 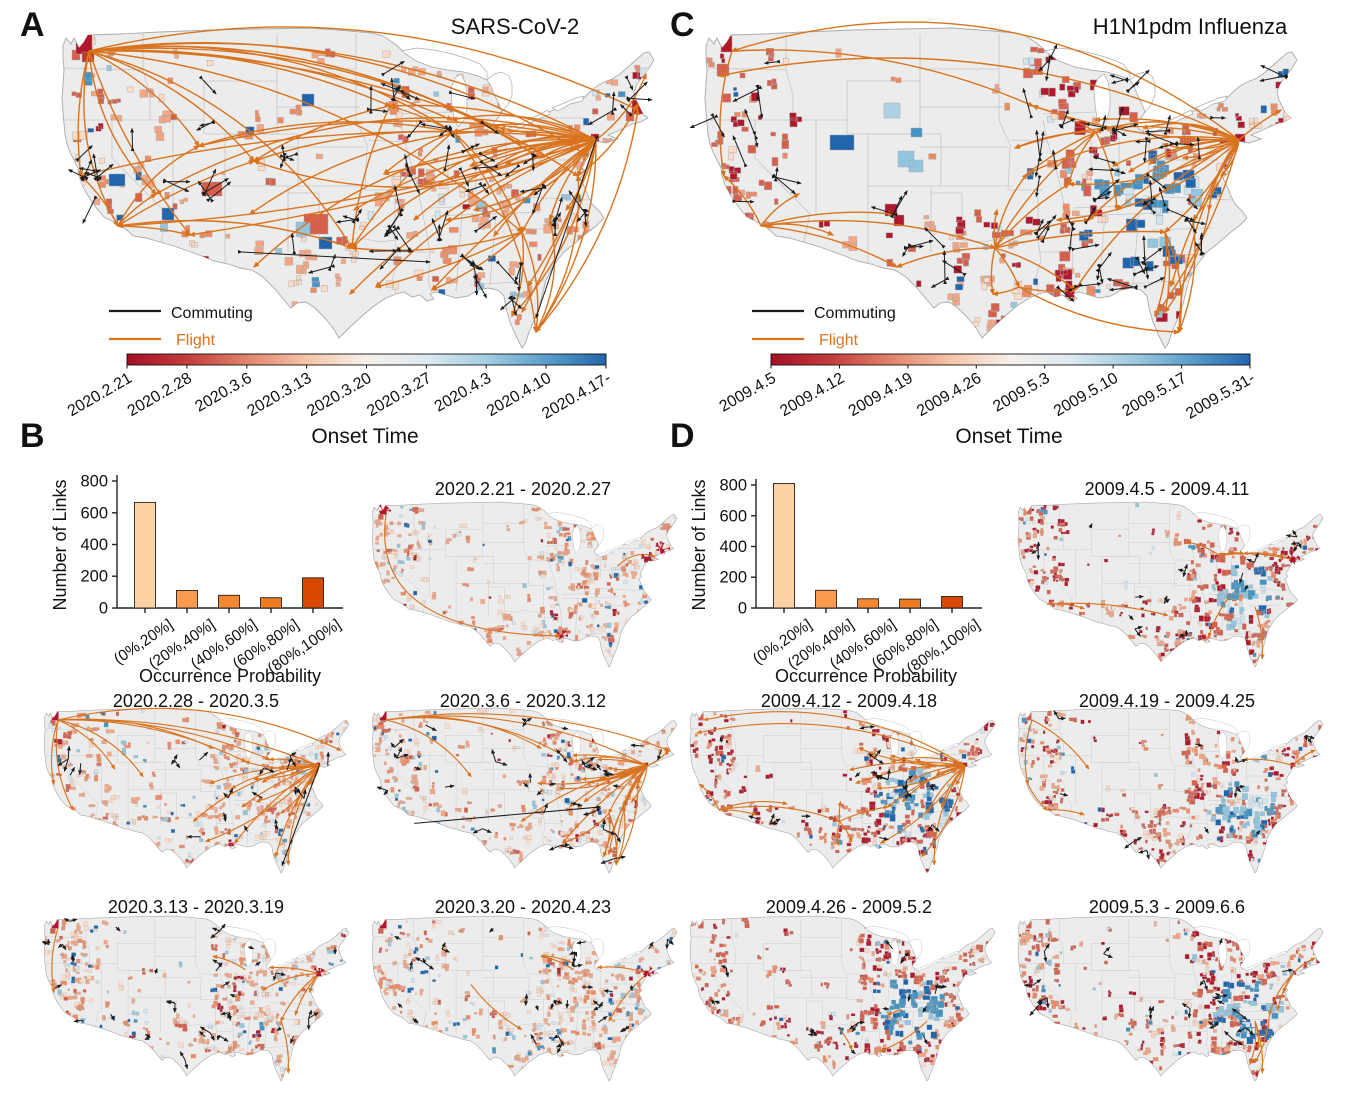 What do you see at coordinates (682, 25) in the screenshot?
I see `svg-text: C` at bounding box center [682, 25].